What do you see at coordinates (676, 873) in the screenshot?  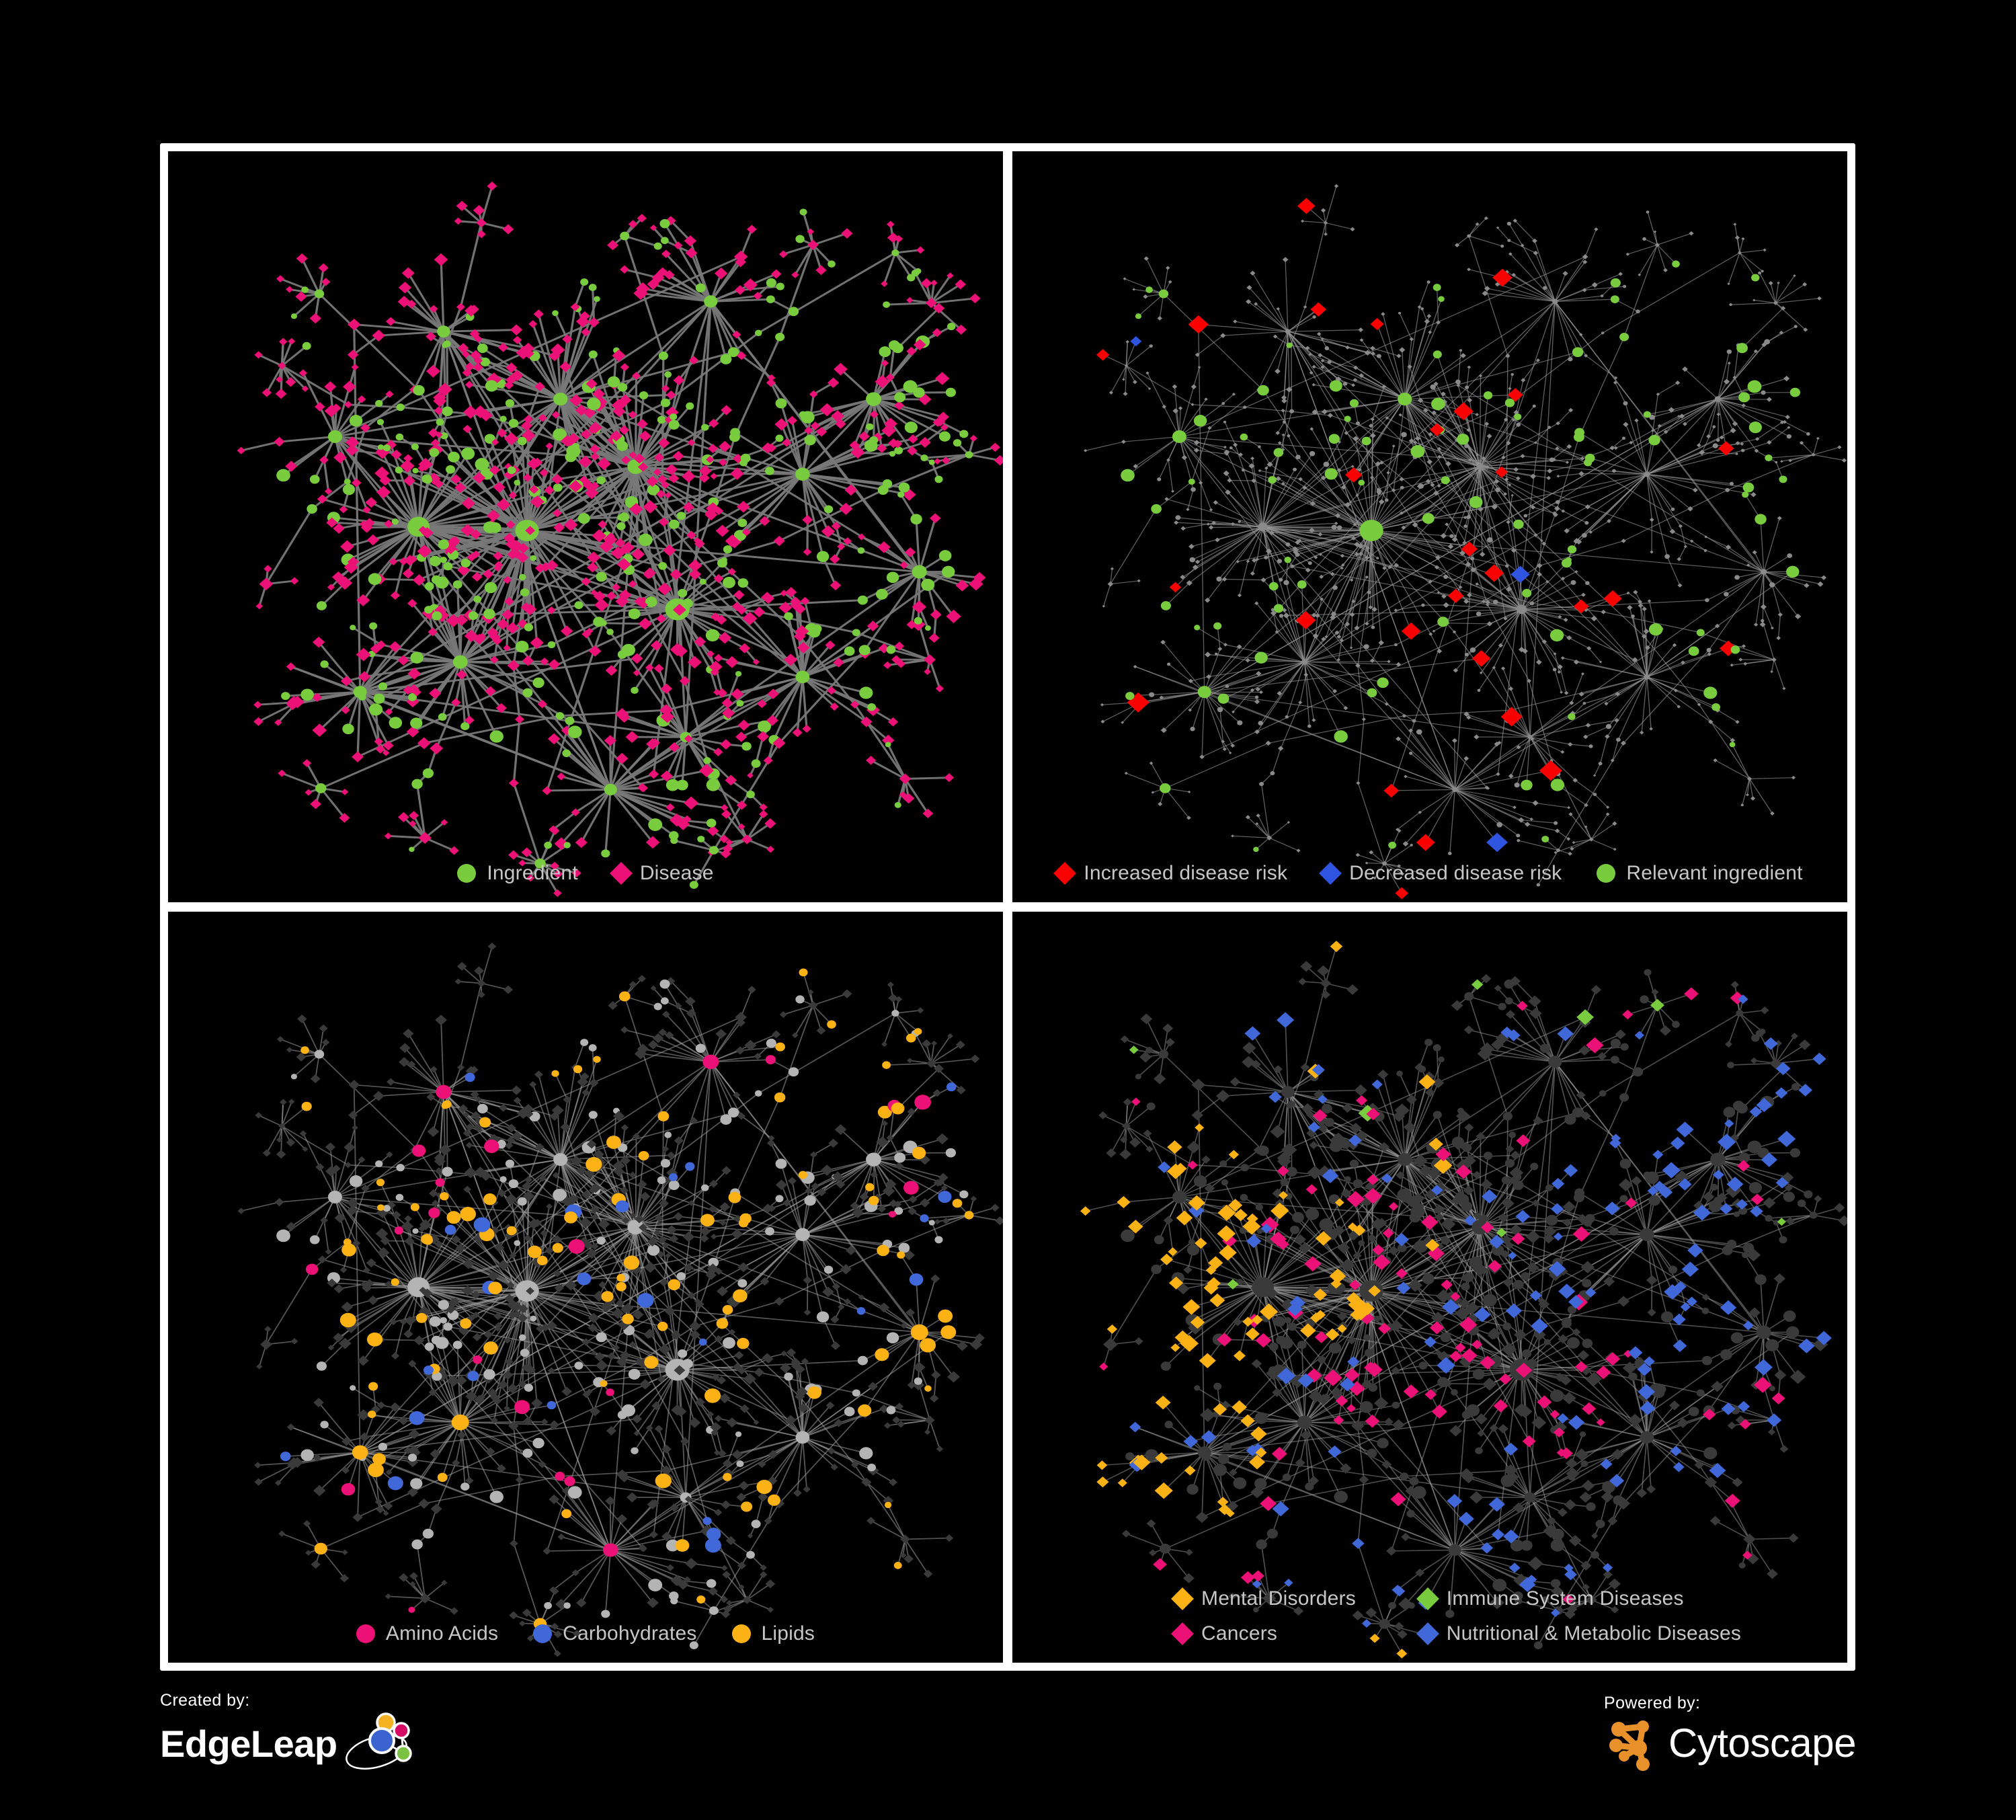 I see `legend-item-label: Disease` at bounding box center [676, 873].